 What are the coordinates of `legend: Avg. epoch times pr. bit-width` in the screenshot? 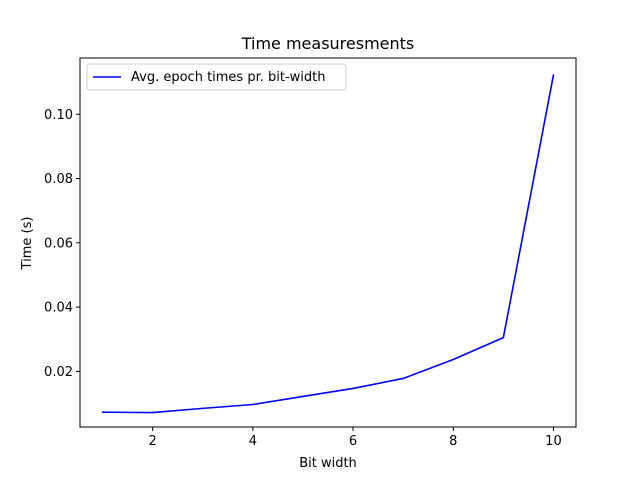 It's located at (216, 77).